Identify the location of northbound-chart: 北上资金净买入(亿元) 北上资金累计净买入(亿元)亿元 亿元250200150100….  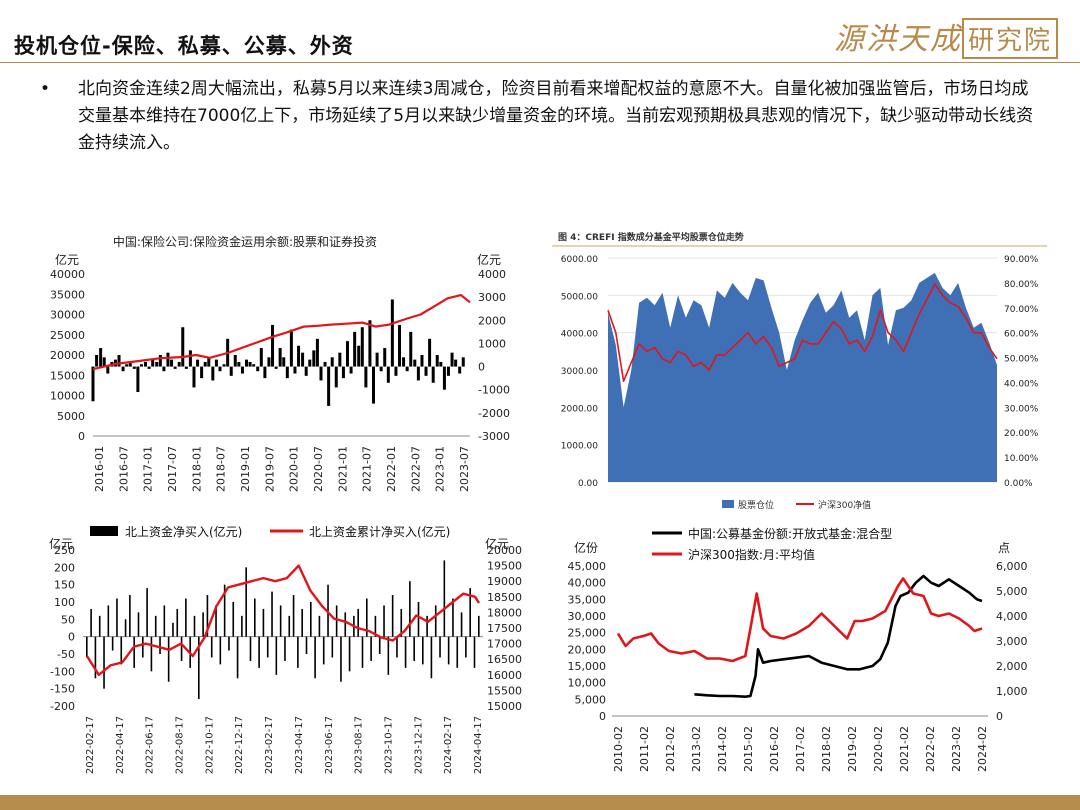
(285, 649).